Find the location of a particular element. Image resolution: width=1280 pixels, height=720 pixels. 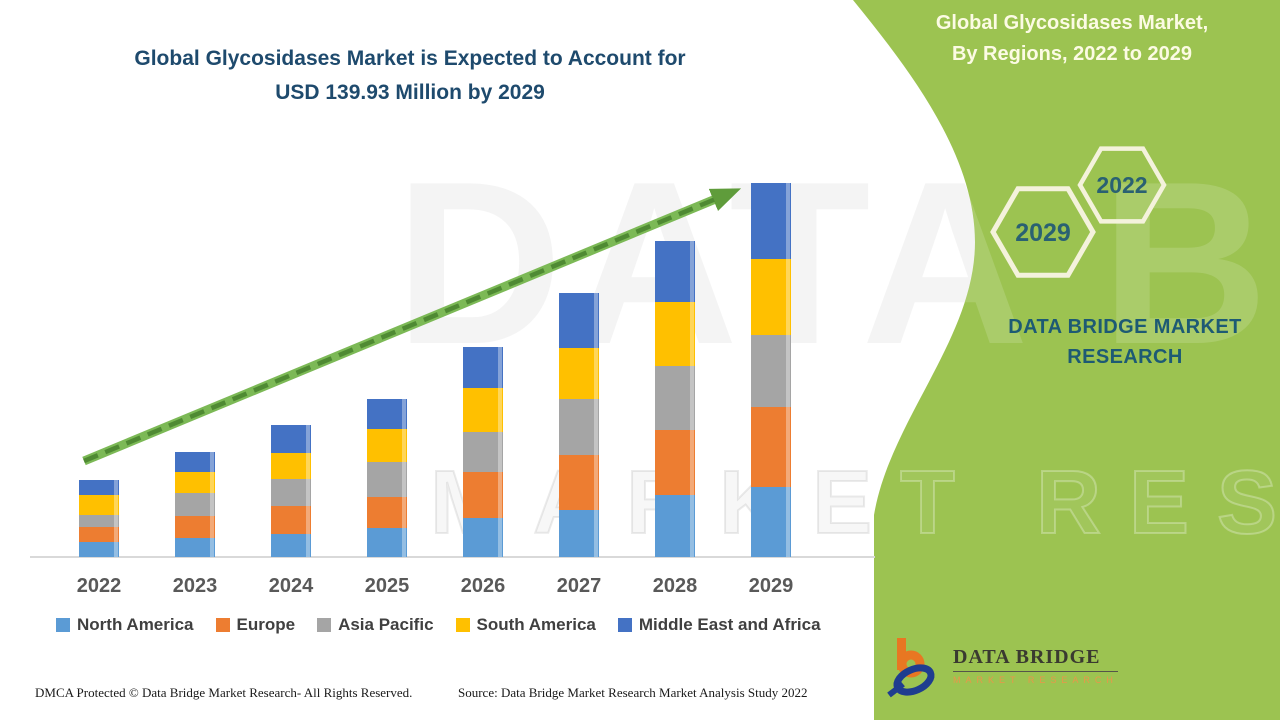

legend-item-asia-pacific: Asia Pacific is located at coordinates (375, 625).